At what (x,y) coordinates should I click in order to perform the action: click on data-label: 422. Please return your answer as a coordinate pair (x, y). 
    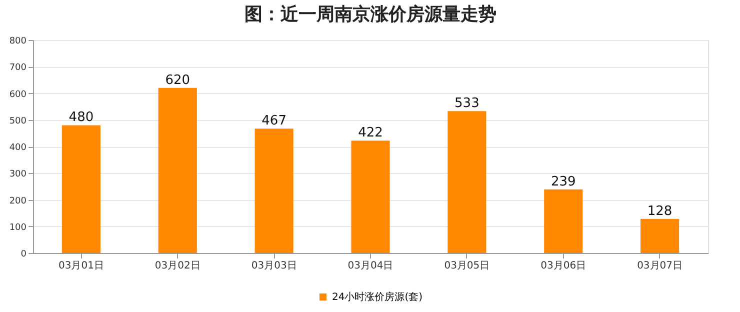
    Looking at the image, I should click on (370, 133).